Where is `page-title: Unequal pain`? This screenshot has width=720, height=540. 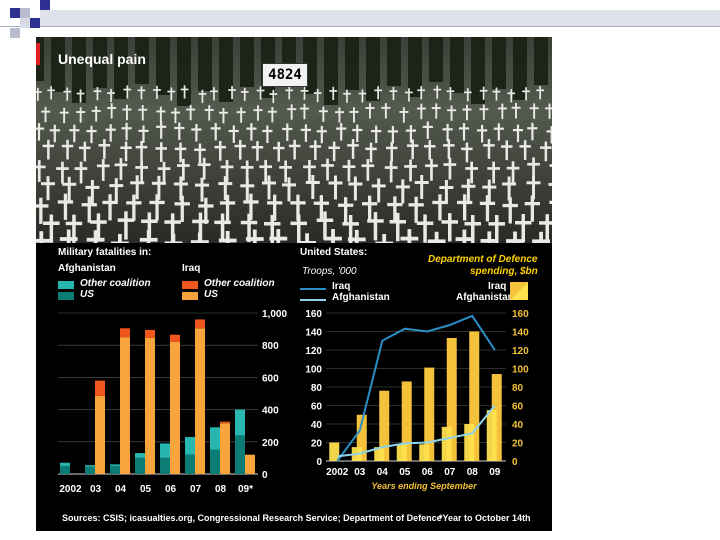 page-title: Unequal pain is located at coordinates (102, 59).